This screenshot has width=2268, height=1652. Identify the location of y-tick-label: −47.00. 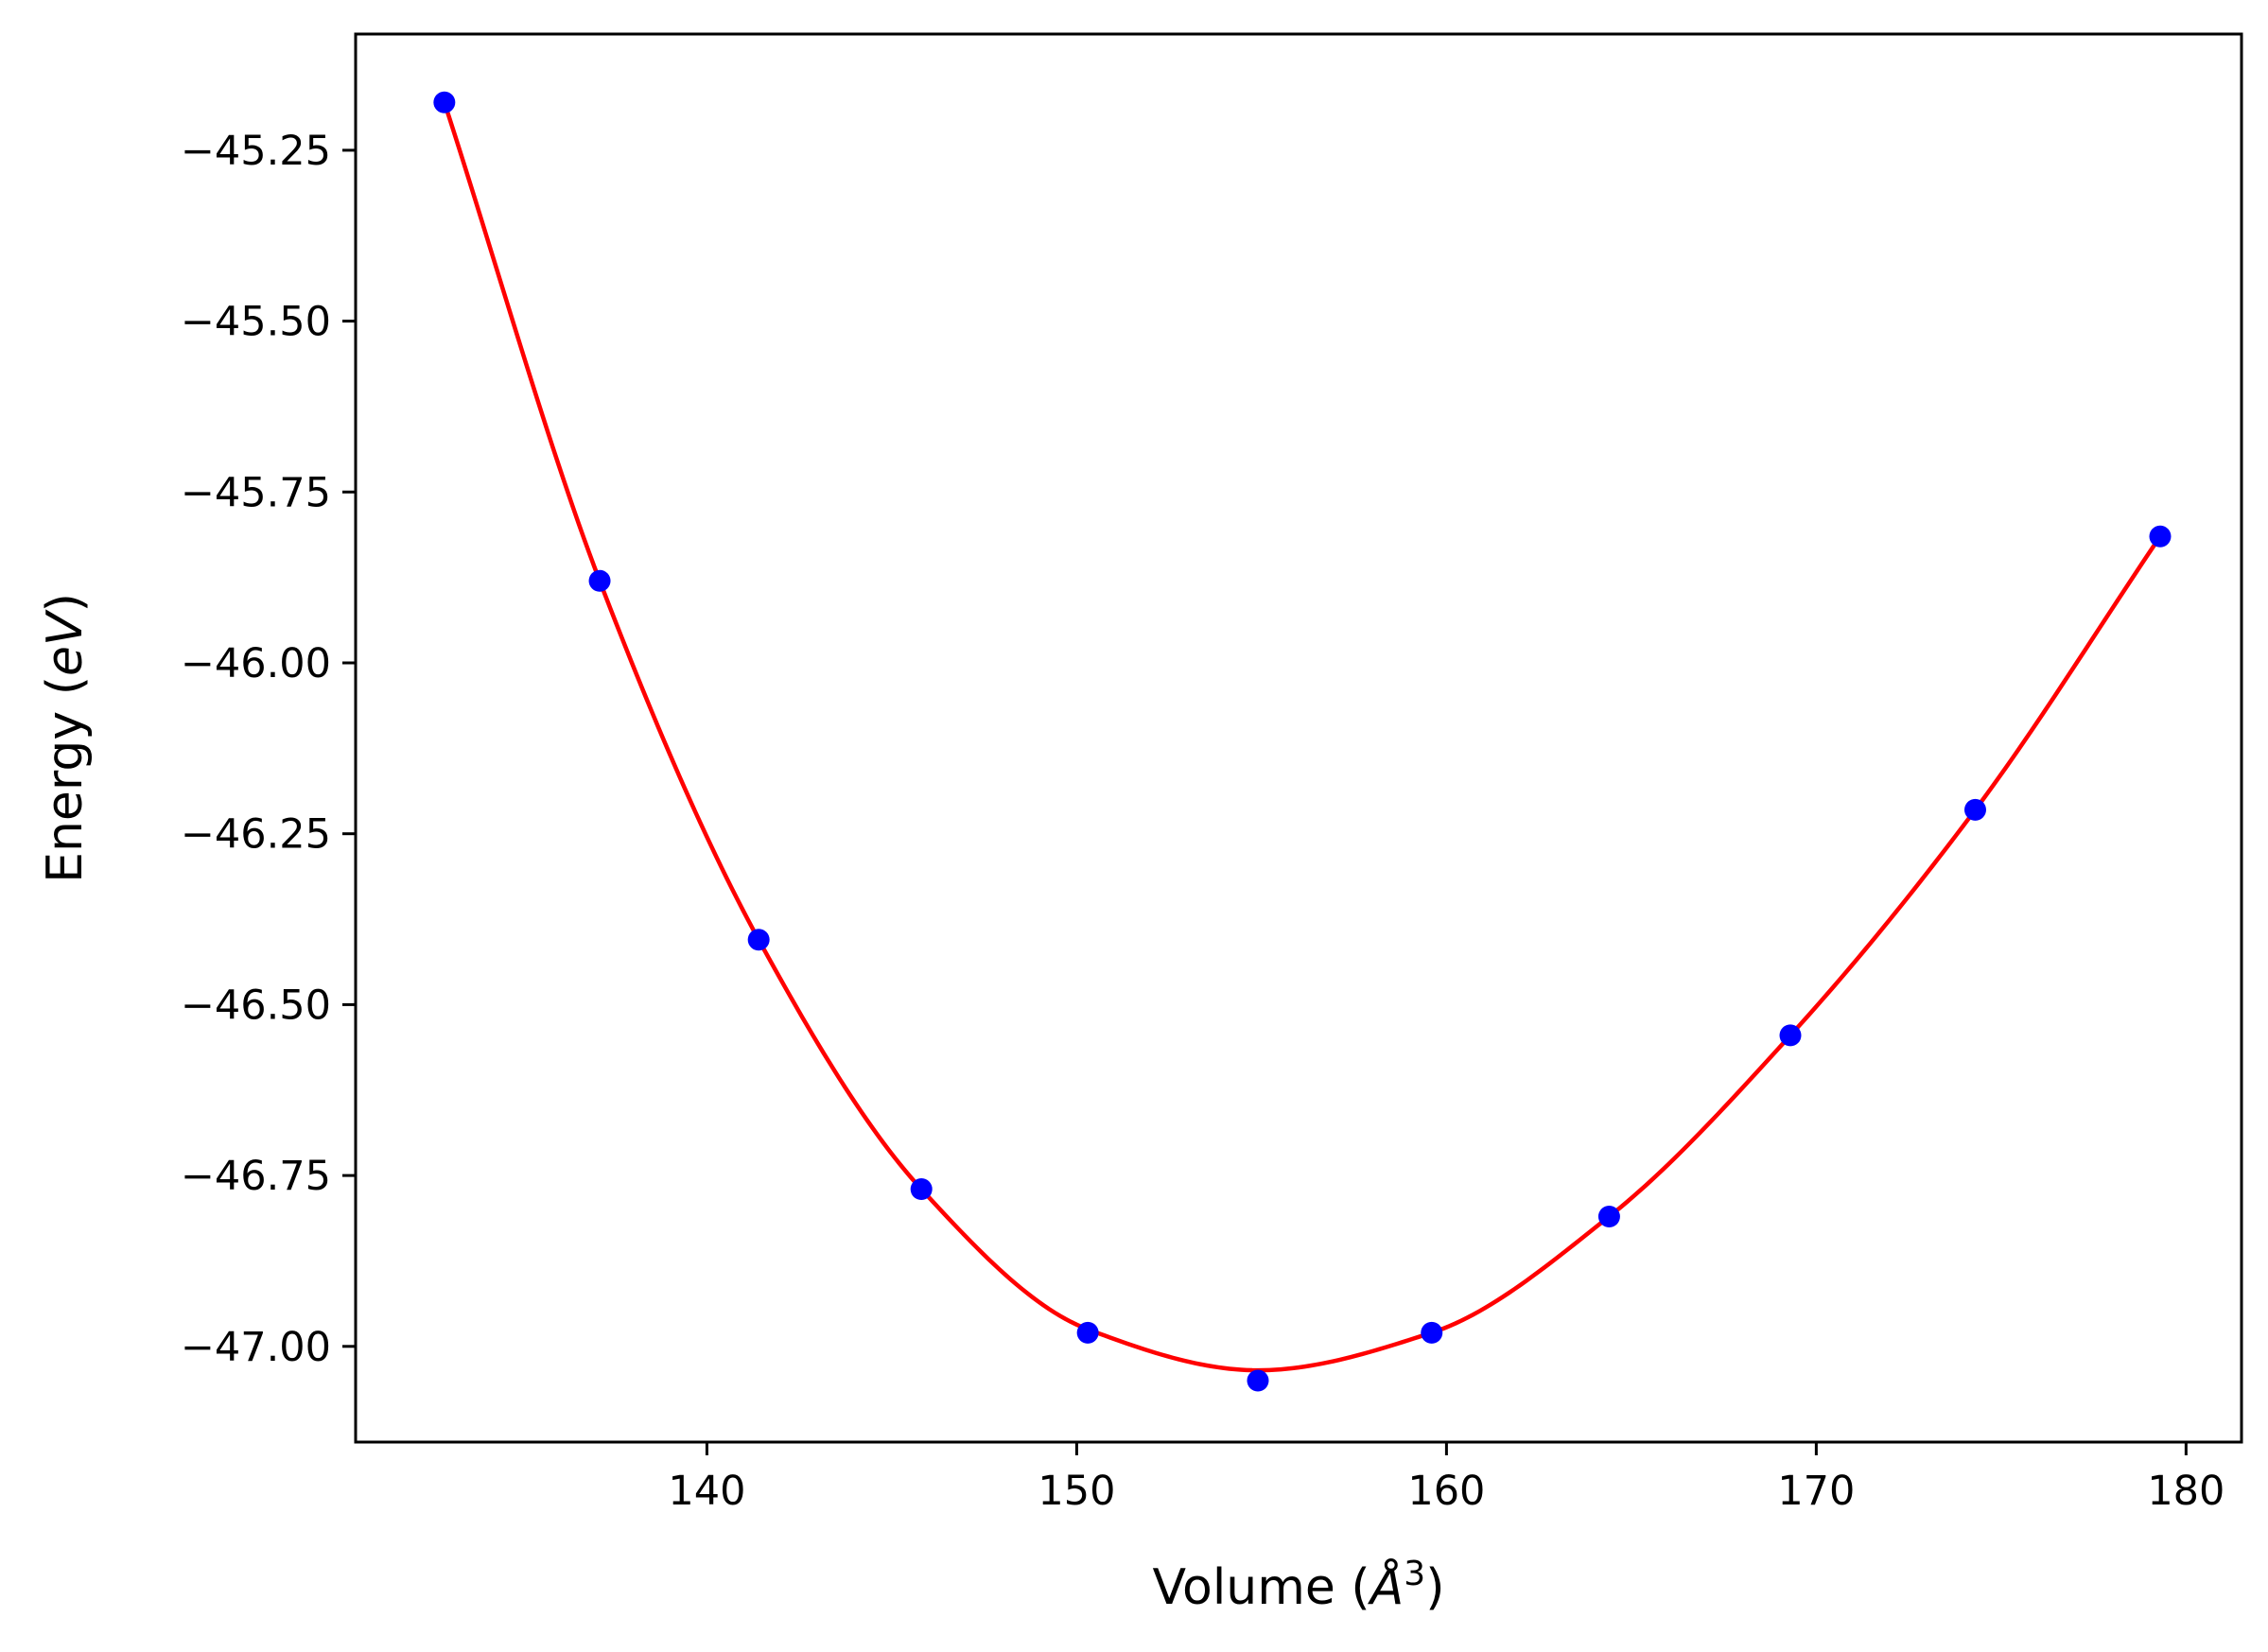
(256, 1347).